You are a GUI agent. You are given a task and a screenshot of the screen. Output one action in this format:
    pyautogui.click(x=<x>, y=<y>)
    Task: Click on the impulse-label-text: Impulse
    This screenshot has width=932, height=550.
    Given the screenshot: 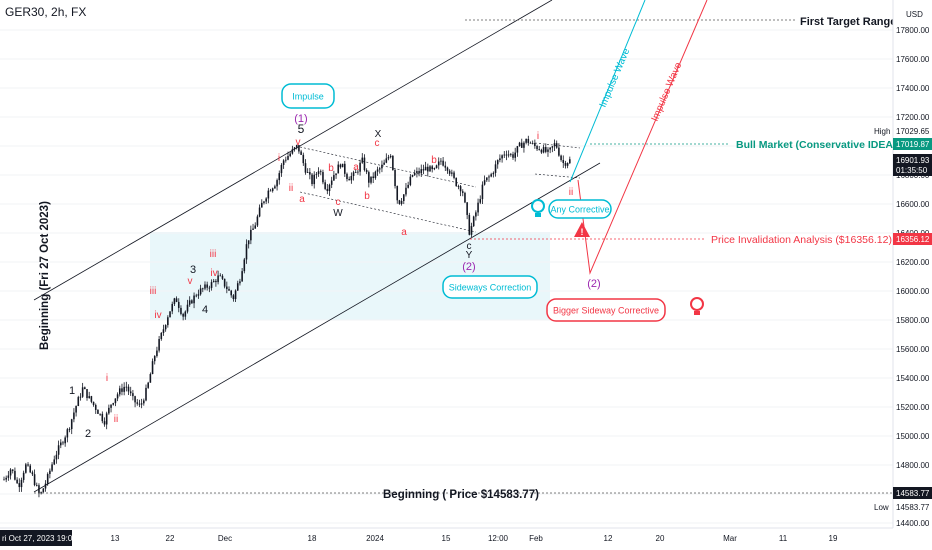 What is the action you would take?
    pyautogui.click(x=308, y=97)
    